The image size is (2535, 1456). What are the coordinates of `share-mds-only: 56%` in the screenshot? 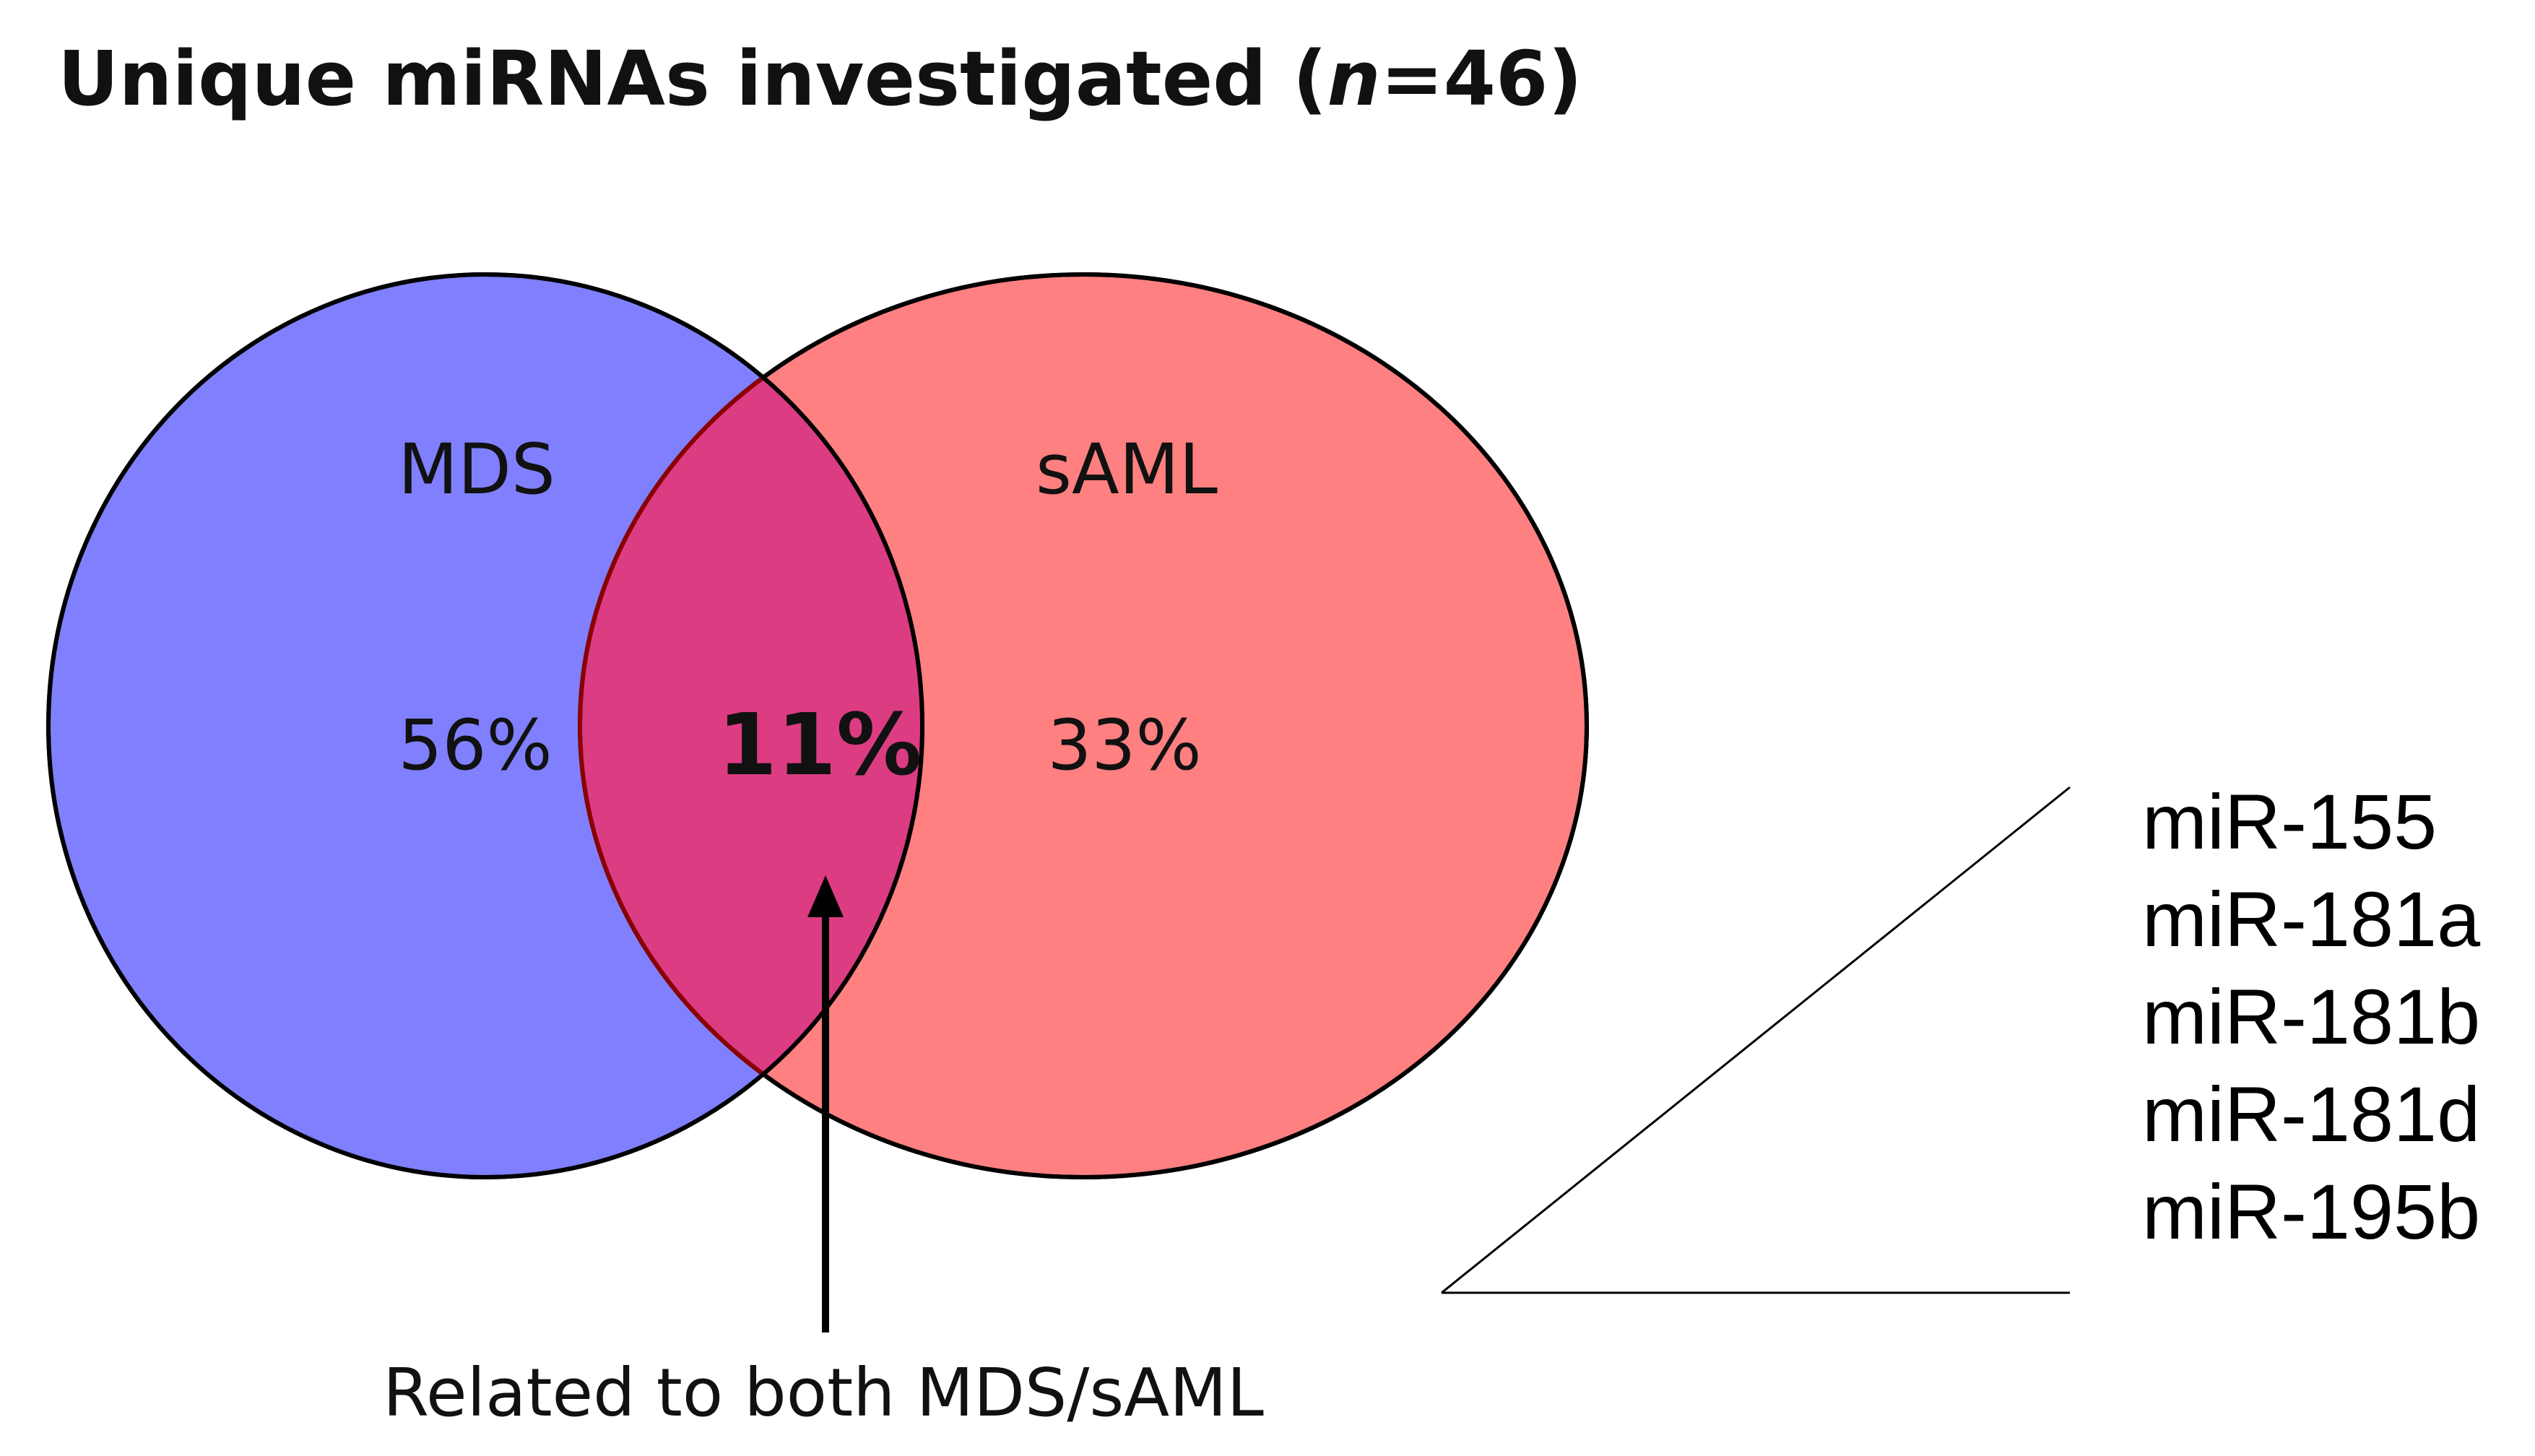 It's located at (475, 745).